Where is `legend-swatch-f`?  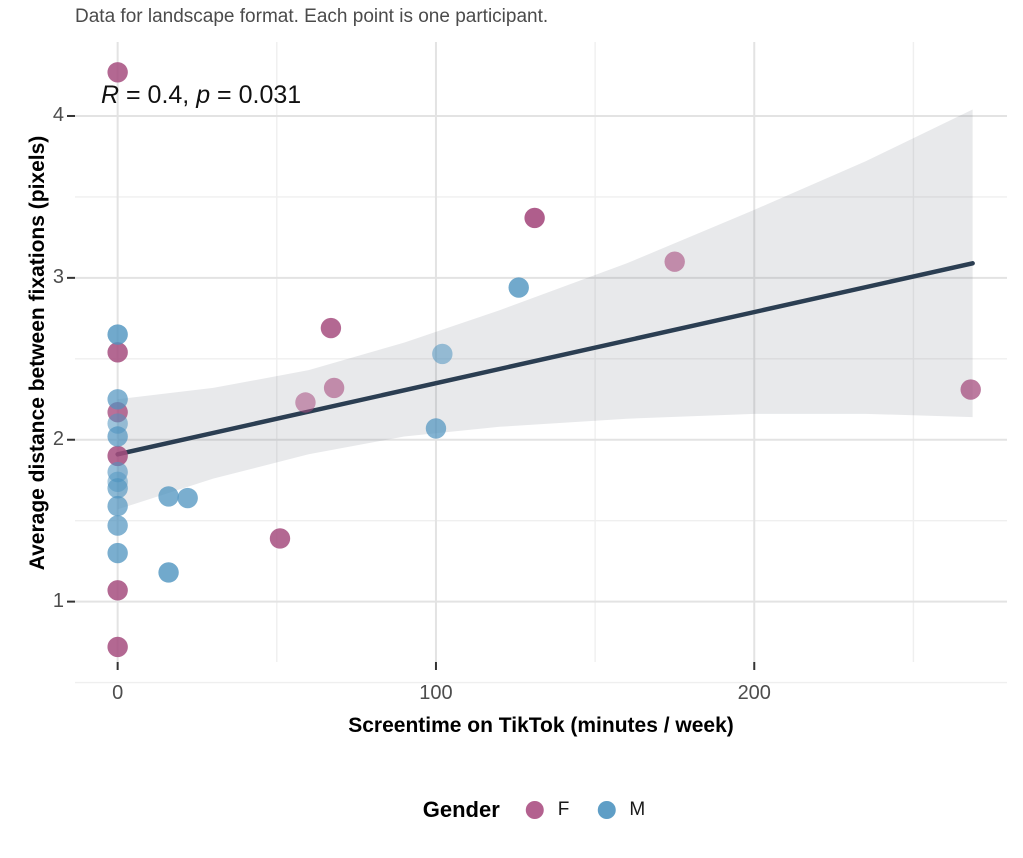
legend-swatch-f is located at coordinates (534, 810).